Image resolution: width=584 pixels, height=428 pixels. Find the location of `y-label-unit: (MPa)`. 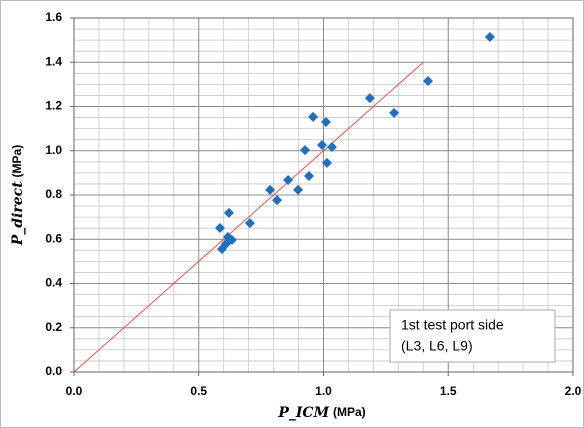

y-label-unit: (MPa) is located at coordinates (17, 161).